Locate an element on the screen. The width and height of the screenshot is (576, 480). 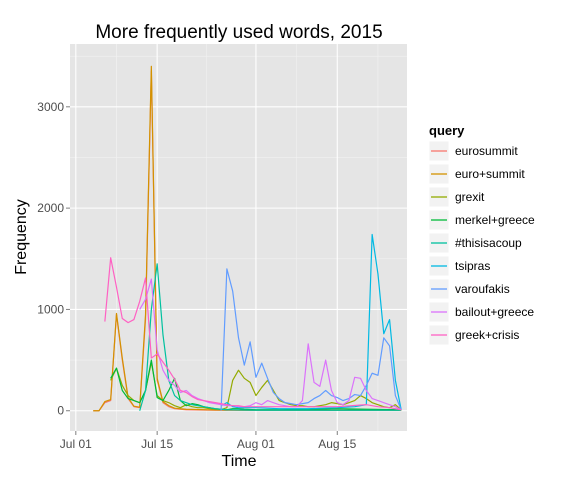
legend-item: euro+summit is located at coordinates (476, 174).